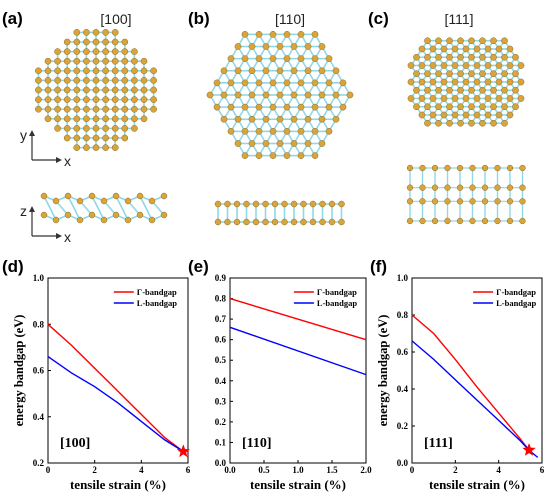 The image size is (550, 494). I want to click on orientation-label: [110], so click(290, 19).